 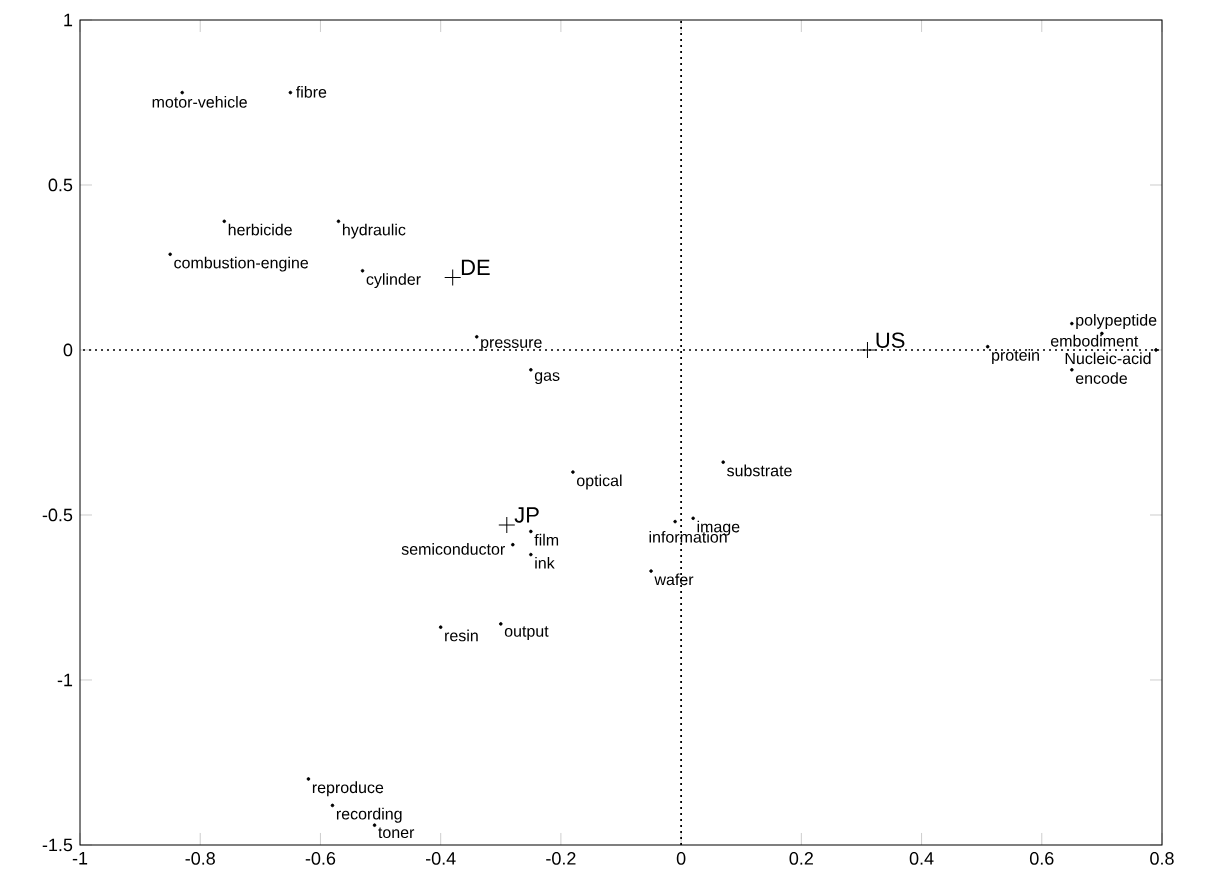 What do you see at coordinates (1162, 858) in the screenshot?
I see `x-tick-label: 0.8` at bounding box center [1162, 858].